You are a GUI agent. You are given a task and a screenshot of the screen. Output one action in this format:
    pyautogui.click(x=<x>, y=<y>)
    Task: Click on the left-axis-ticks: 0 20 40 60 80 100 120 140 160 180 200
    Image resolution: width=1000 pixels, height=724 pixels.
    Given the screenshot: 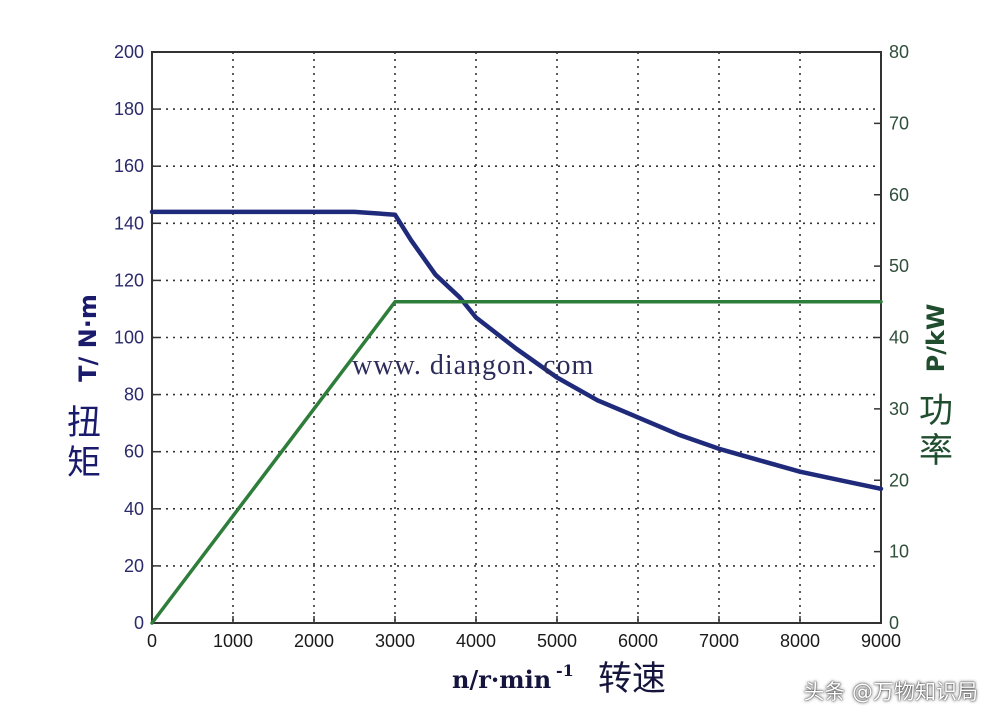 What is the action you would take?
    pyautogui.click(x=136, y=337)
    